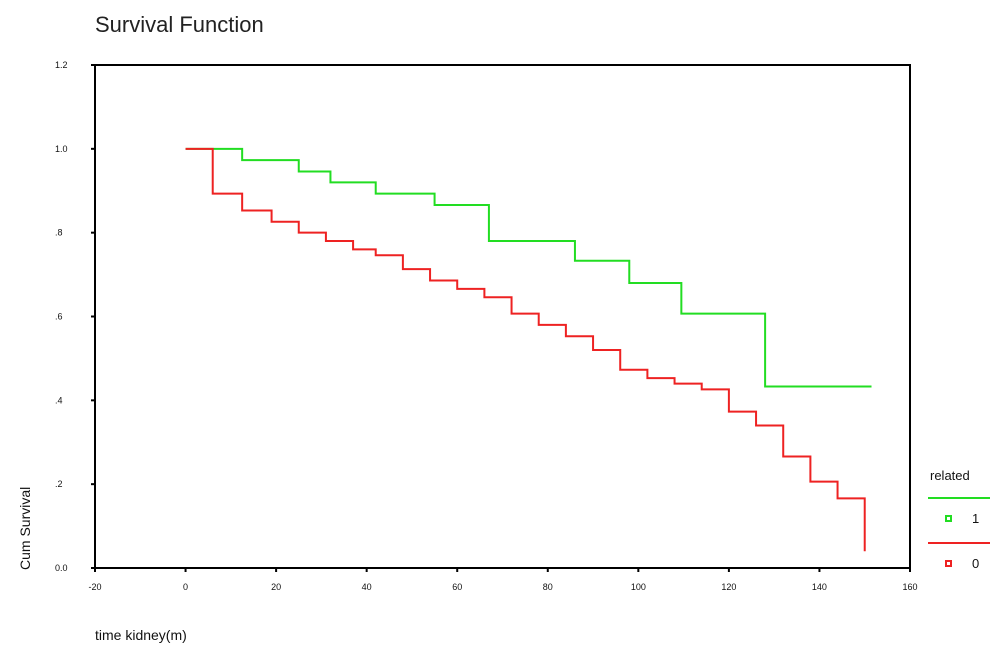 Image resolution: width=996 pixels, height=652 pixels. What do you see at coordinates (503, 580) in the screenshot?
I see `x-axis: -20 0 20 40 60 80 100 120 140 160` at bounding box center [503, 580].